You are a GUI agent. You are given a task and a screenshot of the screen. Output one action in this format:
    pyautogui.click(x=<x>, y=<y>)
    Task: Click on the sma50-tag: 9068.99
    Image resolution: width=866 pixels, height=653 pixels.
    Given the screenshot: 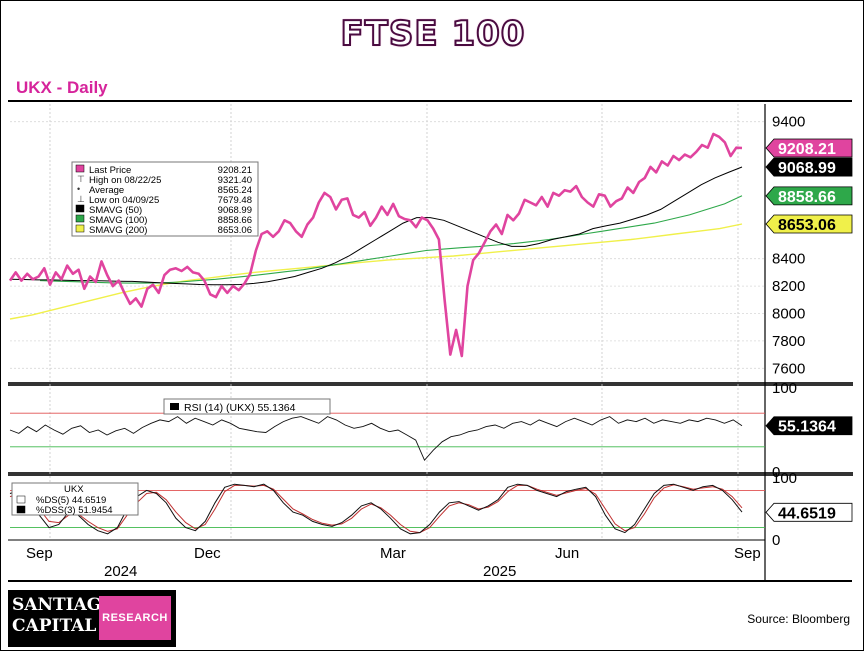 What is the action you would take?
    pyautogui.click(x=809, y=167)
    